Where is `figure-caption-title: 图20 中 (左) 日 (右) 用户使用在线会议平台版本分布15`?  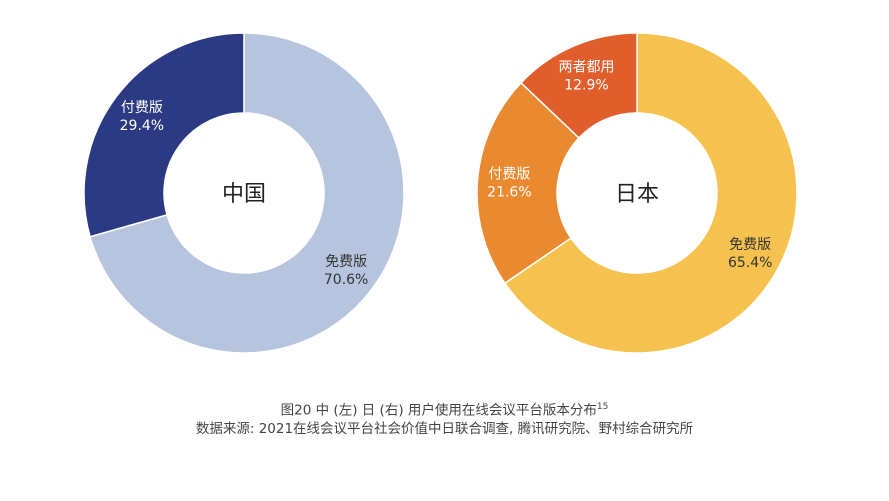
figure-caption-title: 图20 中 (左) 日 (右) 用户使用在线会议平台版本分布15 is located at coordinates (444, 409).